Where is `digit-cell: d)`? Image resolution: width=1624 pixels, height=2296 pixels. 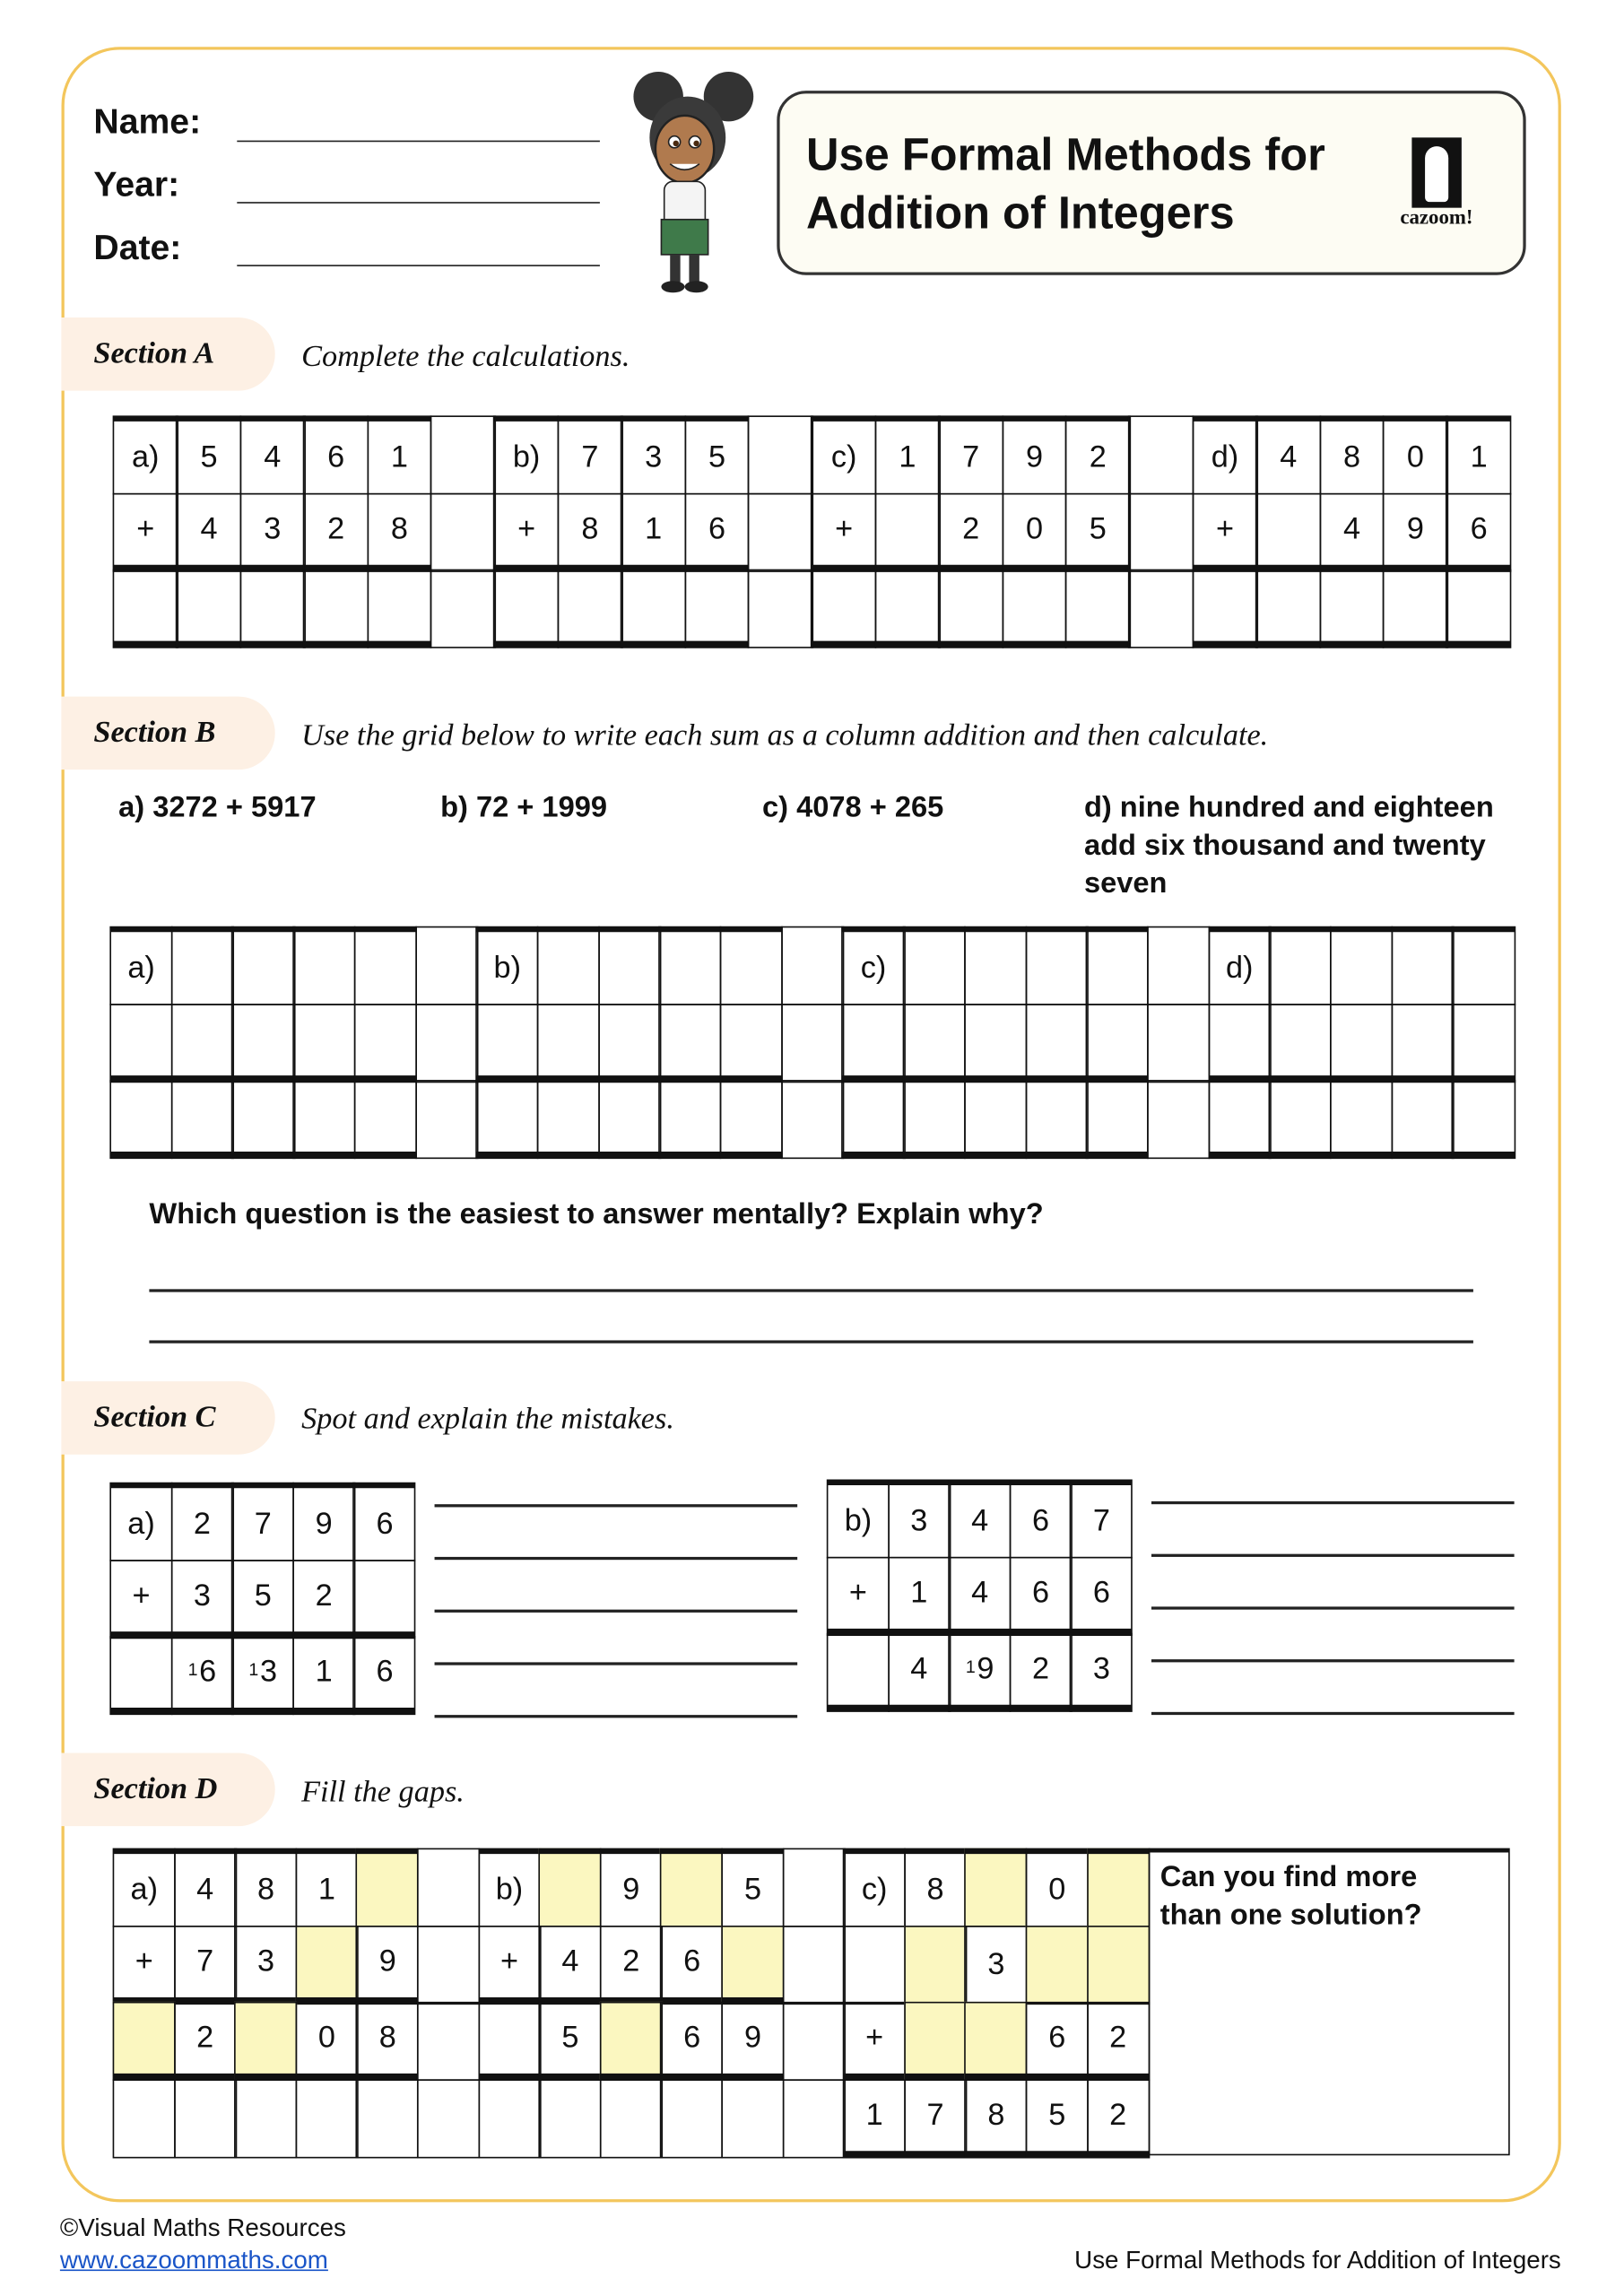
digit-cell: d) is located at coordinates (1225, 455).